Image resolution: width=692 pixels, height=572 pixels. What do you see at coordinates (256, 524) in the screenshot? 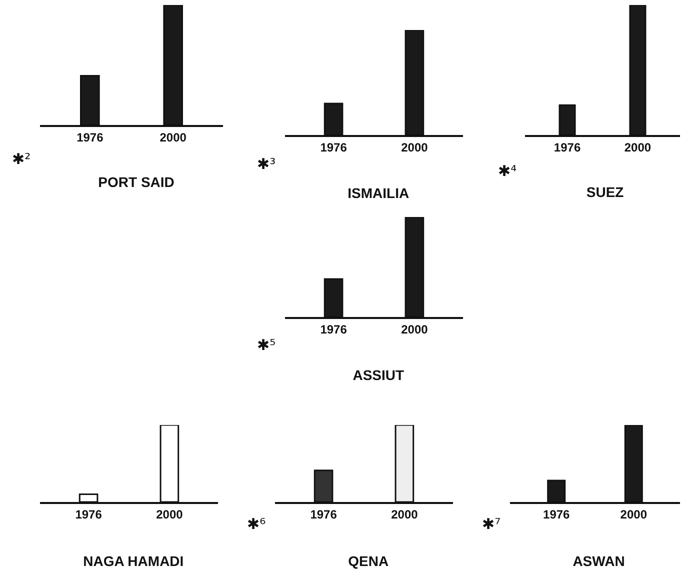
I see `text: ✱⁶` at bounding box center [256, 524].